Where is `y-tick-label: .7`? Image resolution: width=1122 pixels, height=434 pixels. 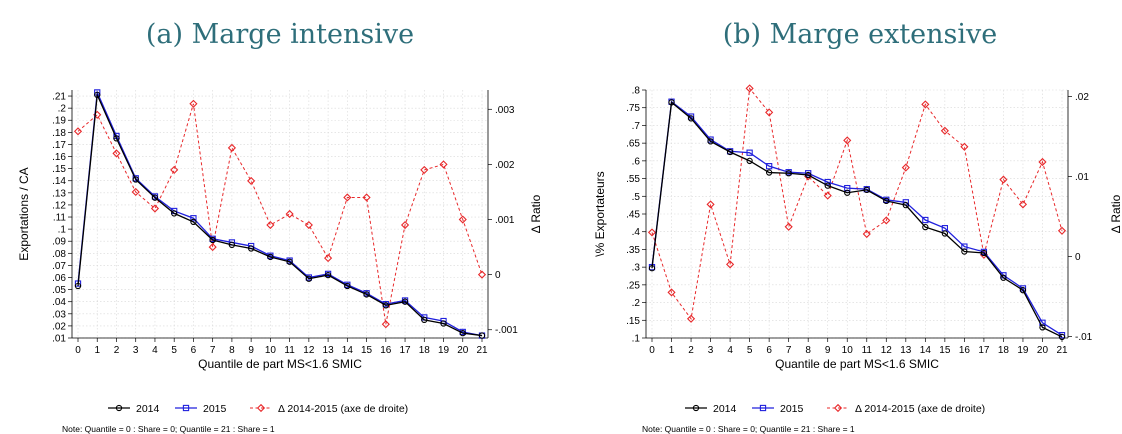
y-tick-label: .7 is located at coordinates (636, 126).